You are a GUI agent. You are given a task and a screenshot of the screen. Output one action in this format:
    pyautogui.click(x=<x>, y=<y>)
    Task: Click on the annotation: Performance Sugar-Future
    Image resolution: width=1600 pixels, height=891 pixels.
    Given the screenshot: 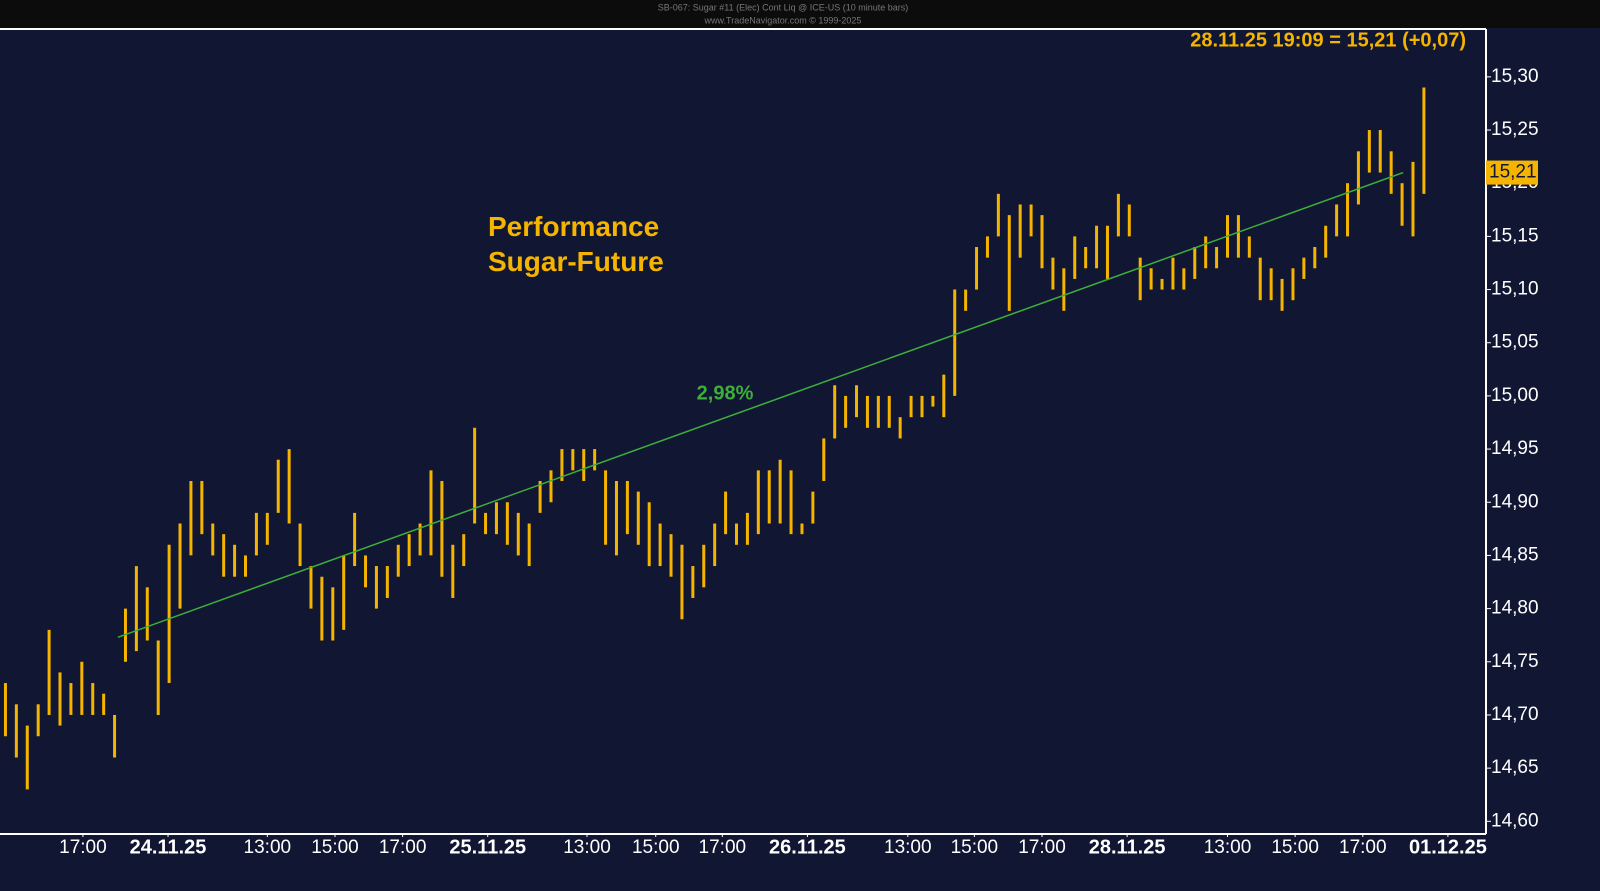 What is the action you would take?
    pyautogui.click(x=576, y=244)
    